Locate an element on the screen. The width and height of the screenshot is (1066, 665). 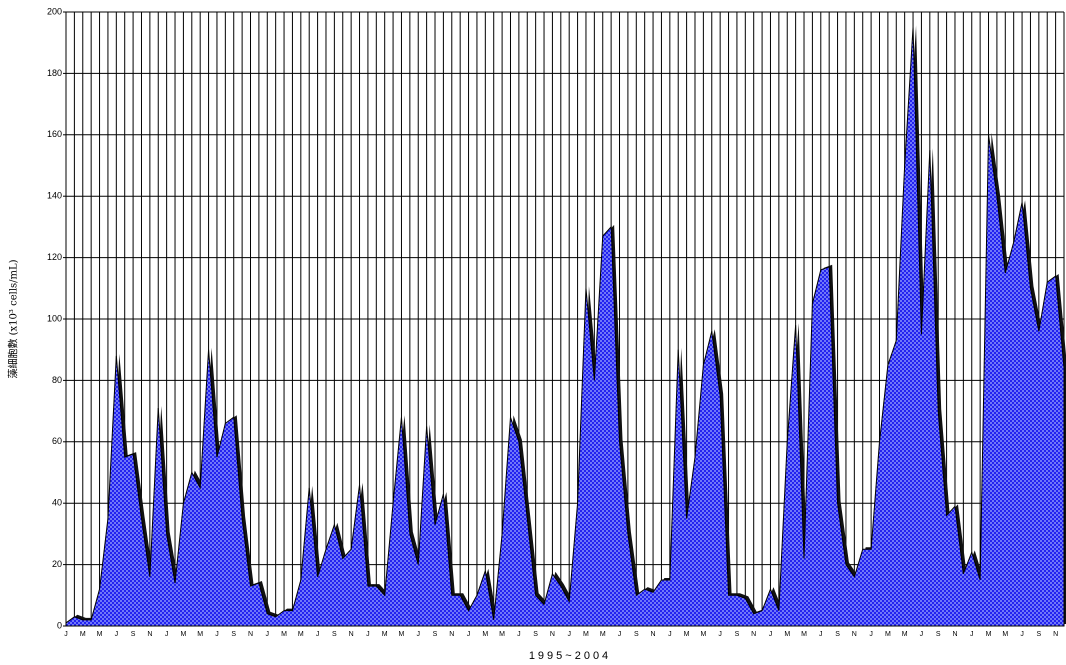
y-tick-label: 120 is located at coordinates (54, 257).